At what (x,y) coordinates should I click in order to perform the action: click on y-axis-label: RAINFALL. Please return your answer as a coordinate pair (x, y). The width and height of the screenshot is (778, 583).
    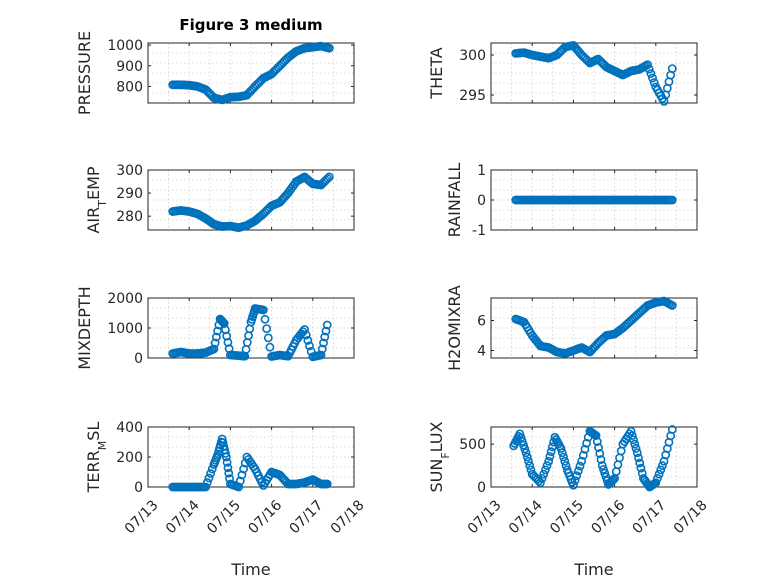
    Looking at the image, I should click on (454, 200).